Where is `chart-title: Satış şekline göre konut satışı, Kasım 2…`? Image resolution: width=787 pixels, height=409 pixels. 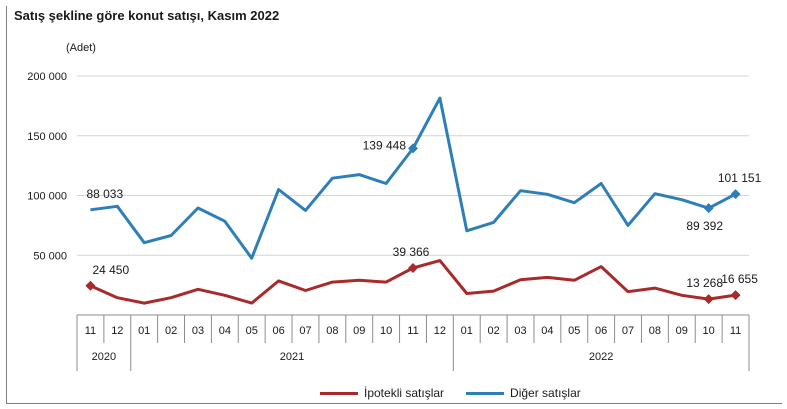 chart-title: Satış şekline göre konut satışı, Kasım 2… is located at coordinates (147, 15).